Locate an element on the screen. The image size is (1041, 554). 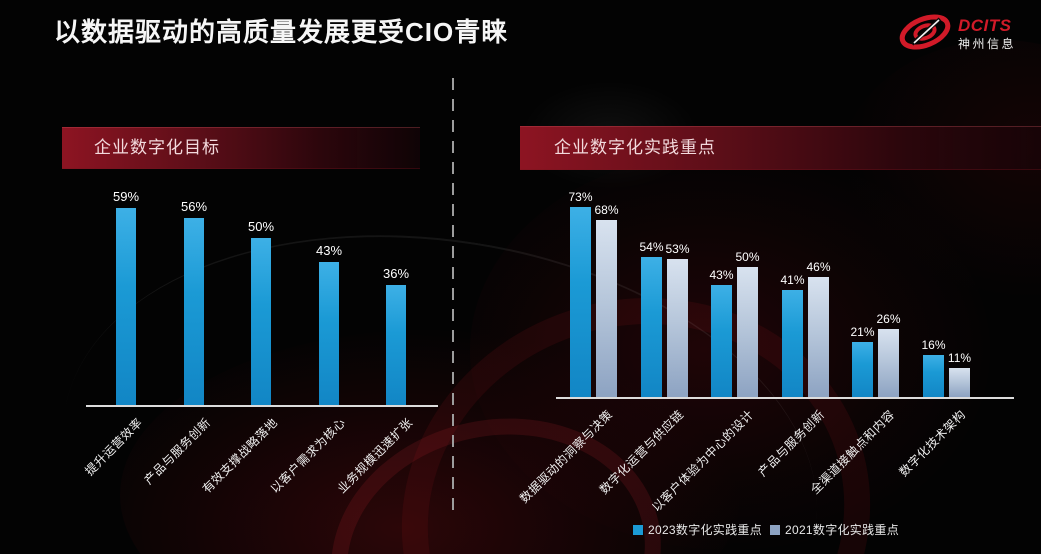
bar-value-label: 73% is located at coordinates (580, 197).